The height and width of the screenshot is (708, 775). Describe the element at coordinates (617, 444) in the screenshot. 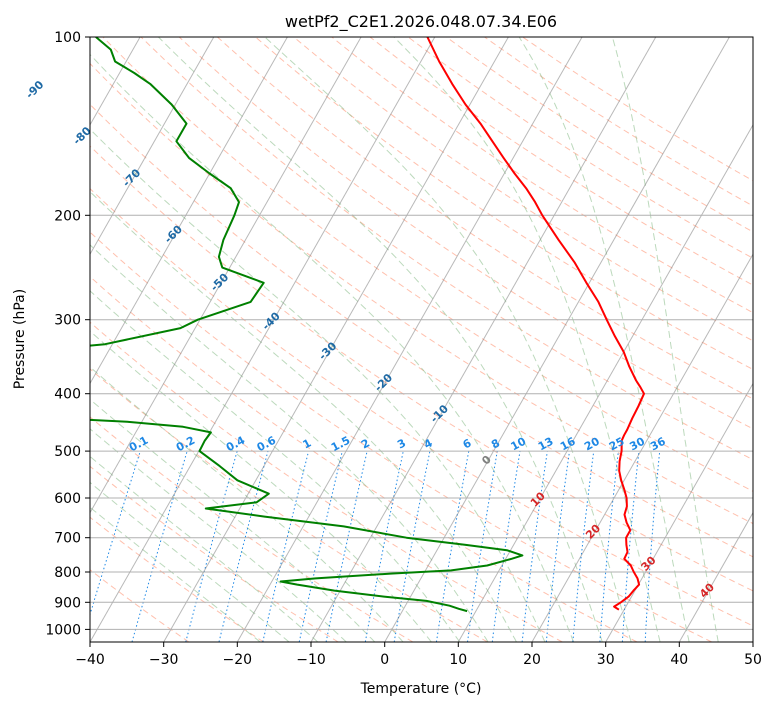

I see `mixing-ratio-label: 25` at that location.